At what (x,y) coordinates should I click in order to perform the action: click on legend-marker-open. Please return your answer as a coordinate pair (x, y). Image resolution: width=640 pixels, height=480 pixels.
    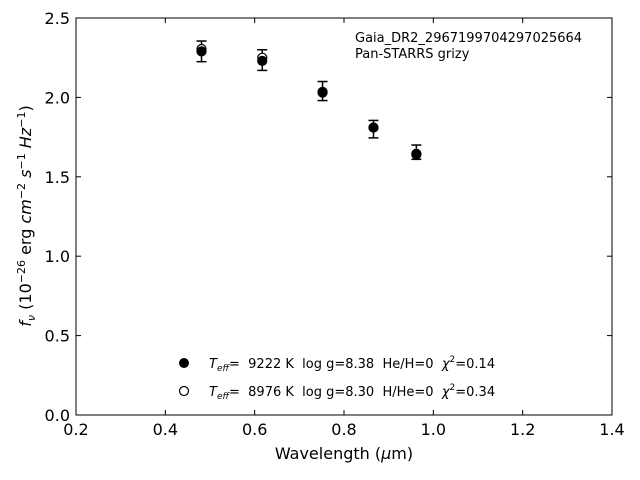
    Looking at the image, I should click on (184, 391).